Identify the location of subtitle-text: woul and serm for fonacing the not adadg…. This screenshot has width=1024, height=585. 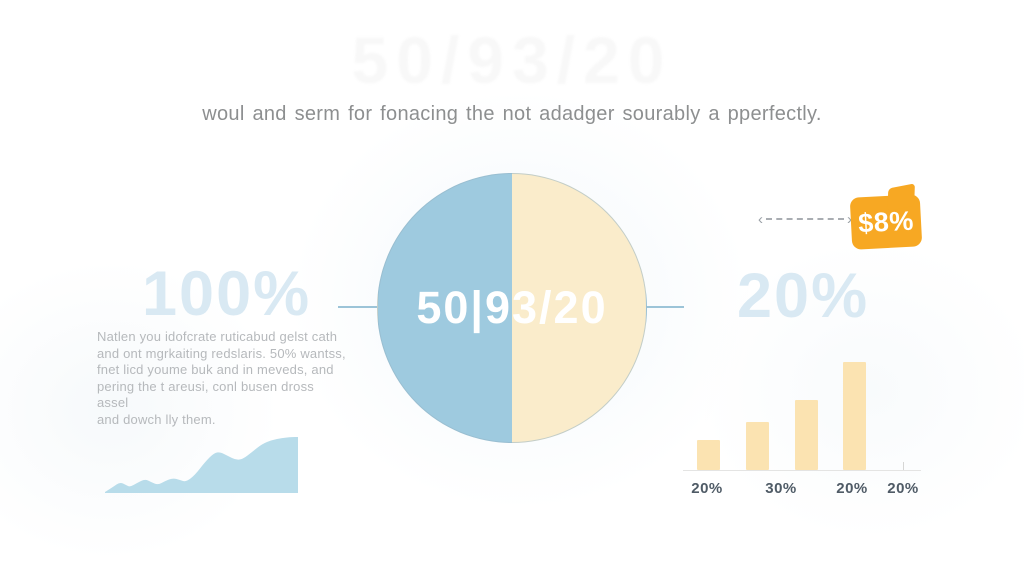
(512, 114).